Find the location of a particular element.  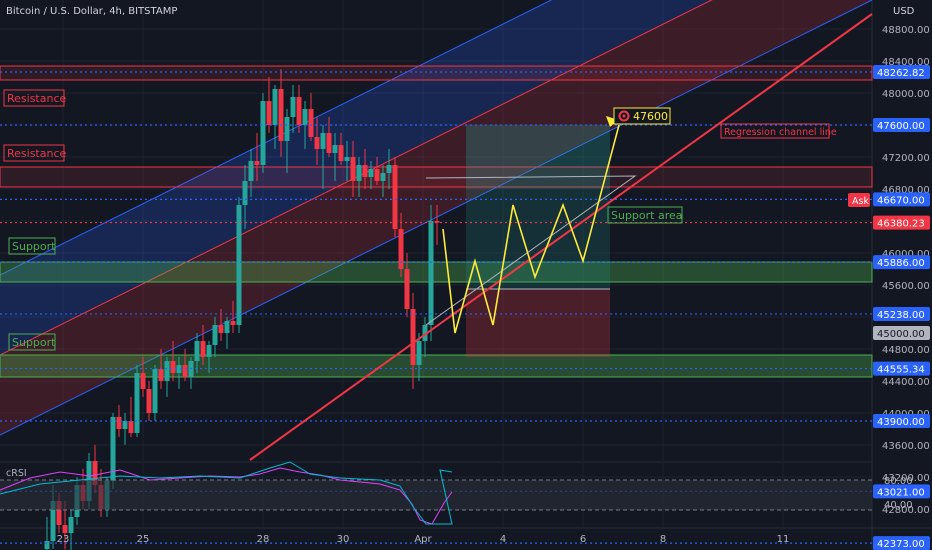

time-axis-ticks: 23 25 28 30 Apr 4 6 8 11 is located at coordinates (423, 539).